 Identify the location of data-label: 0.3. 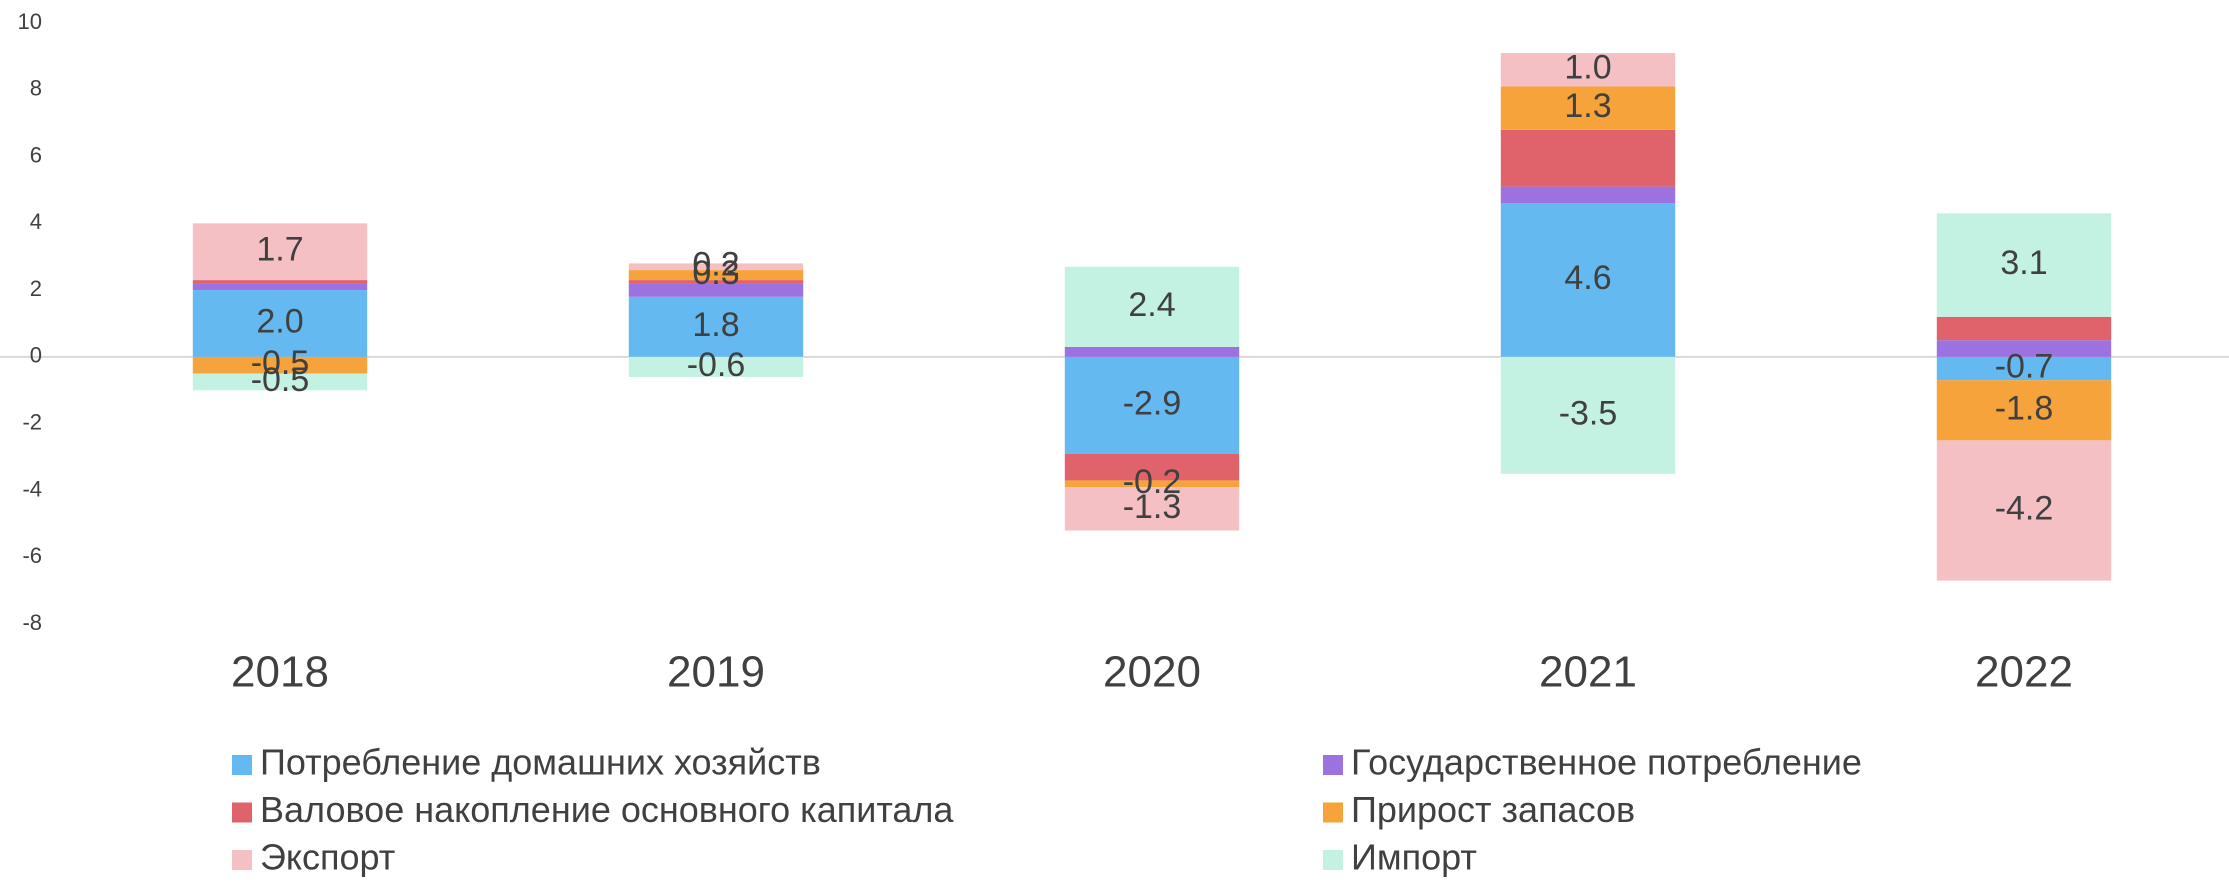
(715, 273).